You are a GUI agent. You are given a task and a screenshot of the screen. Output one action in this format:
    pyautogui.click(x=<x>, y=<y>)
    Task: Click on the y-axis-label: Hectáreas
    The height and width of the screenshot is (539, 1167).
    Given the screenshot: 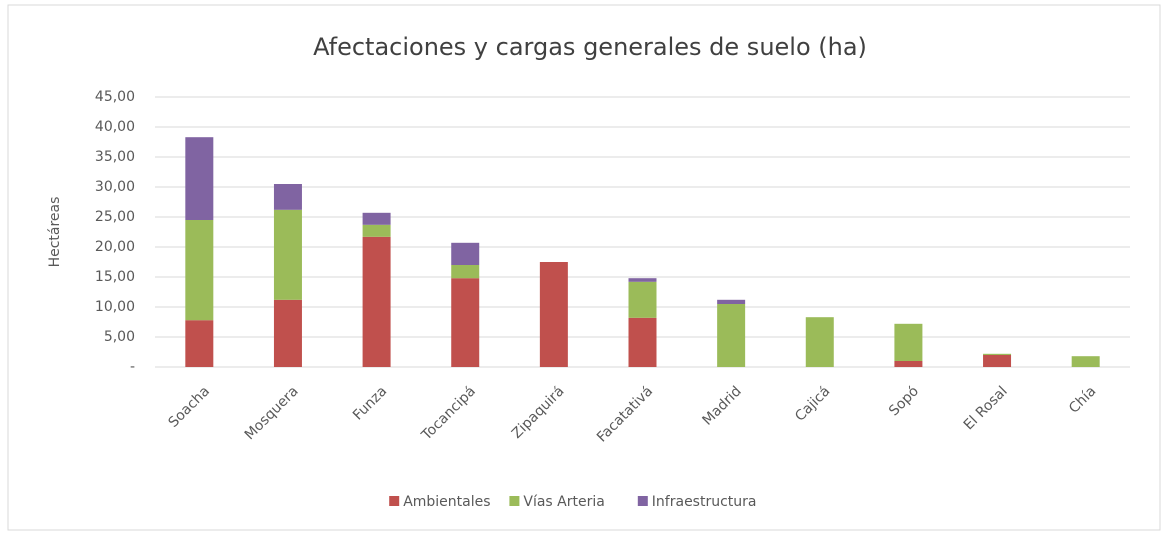 What is the action you would take?
    pyautogui.click(x=55, y=232)
    